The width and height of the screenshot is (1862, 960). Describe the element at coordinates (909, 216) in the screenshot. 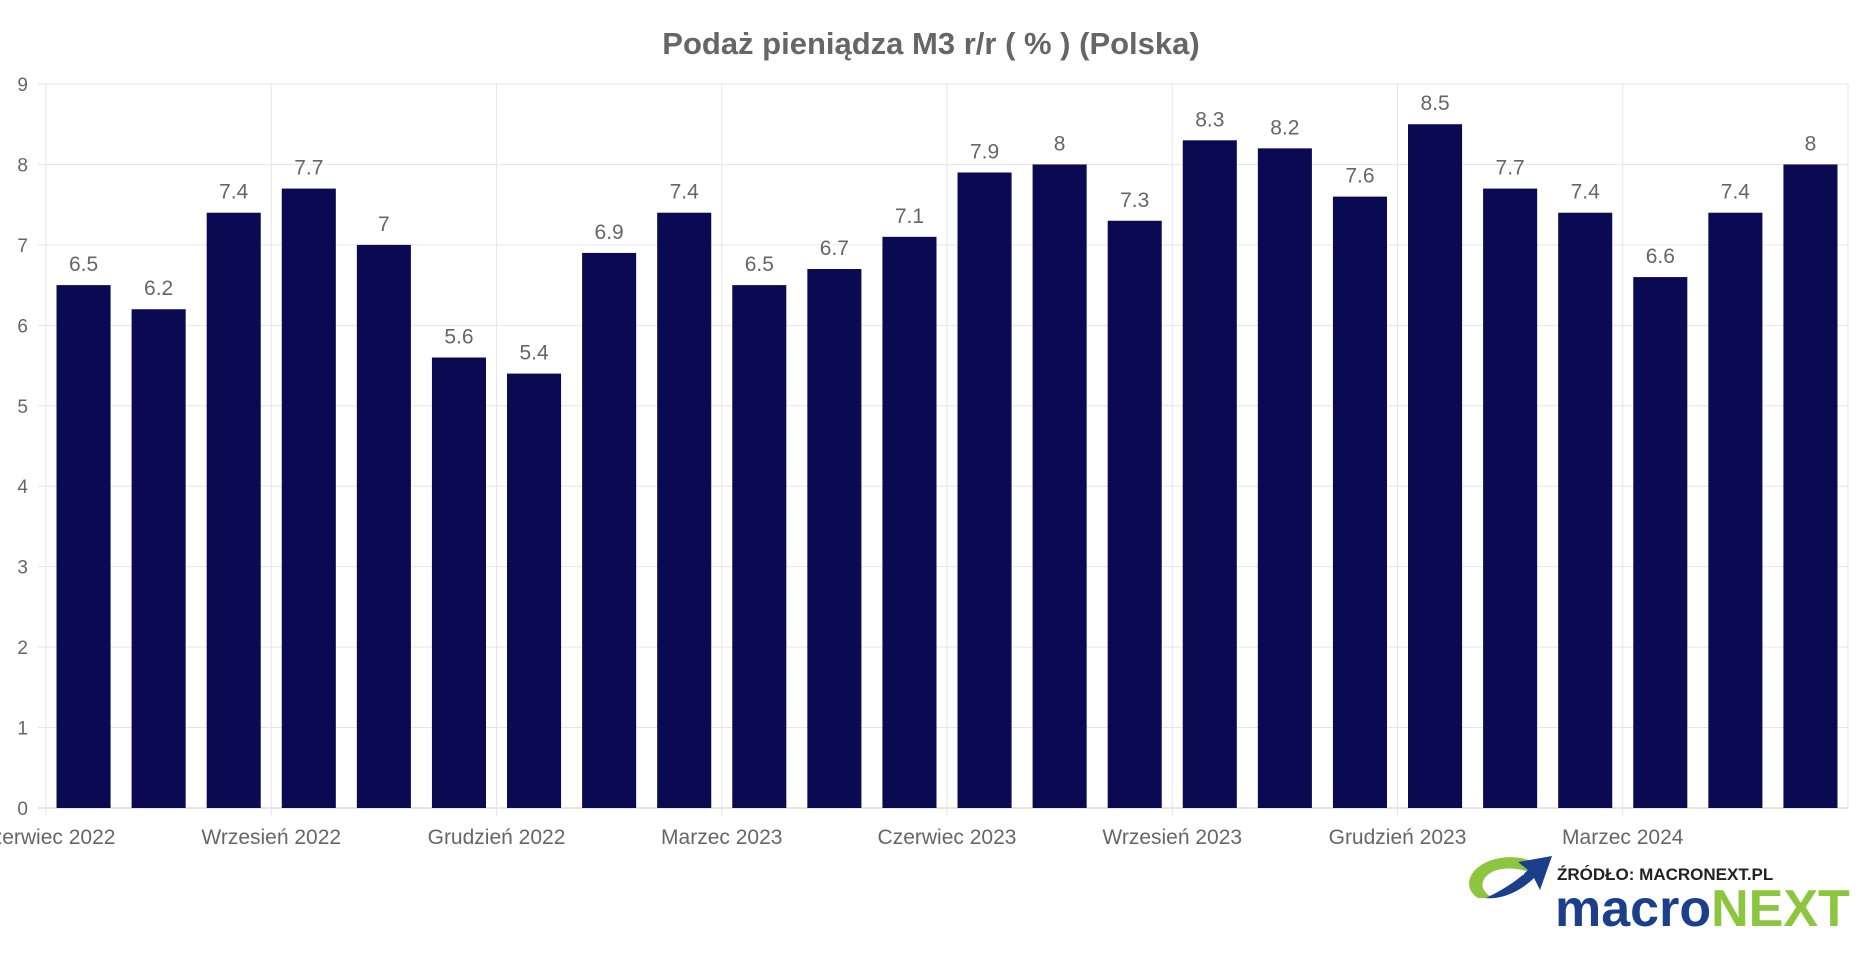

I see `data-label: 7.1` at that location.